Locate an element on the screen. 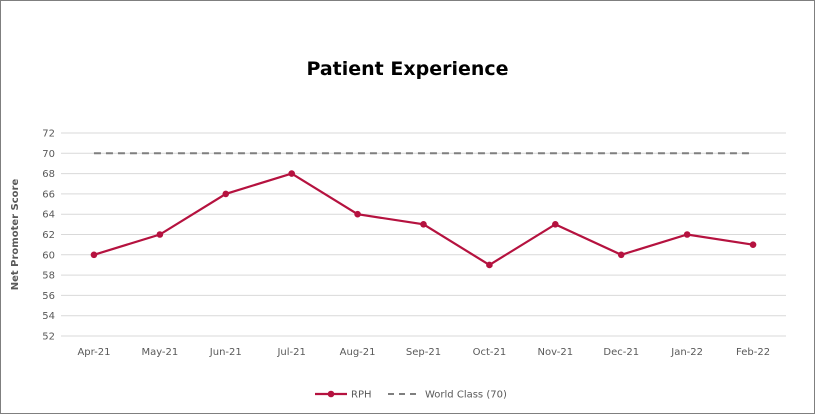 This screenshot has width=815, height=414. y-axis-label: Net Promoter Score is located at coordinates (15, 235).